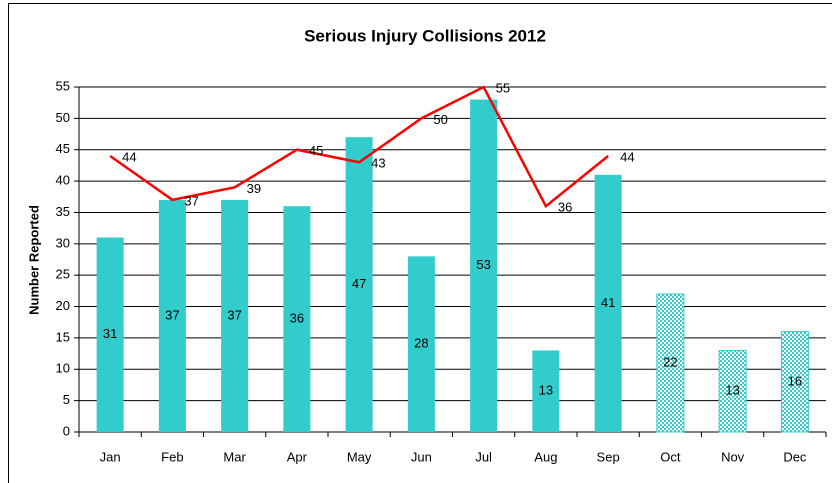 Image resolution: width=832 pixels, height=483 pixels. I want to click on y-tick-label: 35, so click(63, 211).